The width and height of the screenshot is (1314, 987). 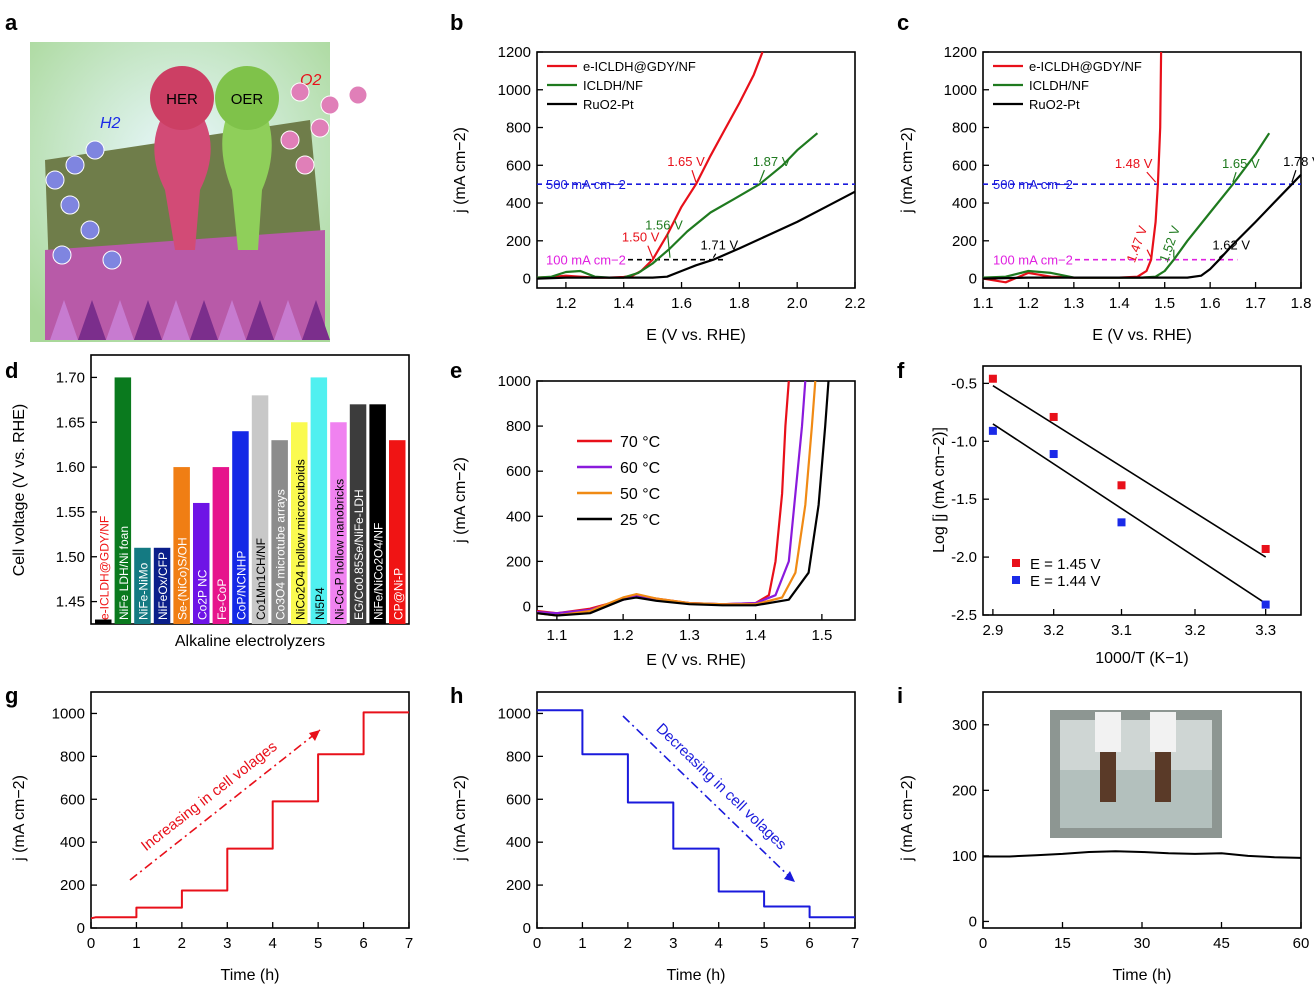 I want to click on g-ytick-label: 200, so click(x=72, y=885).